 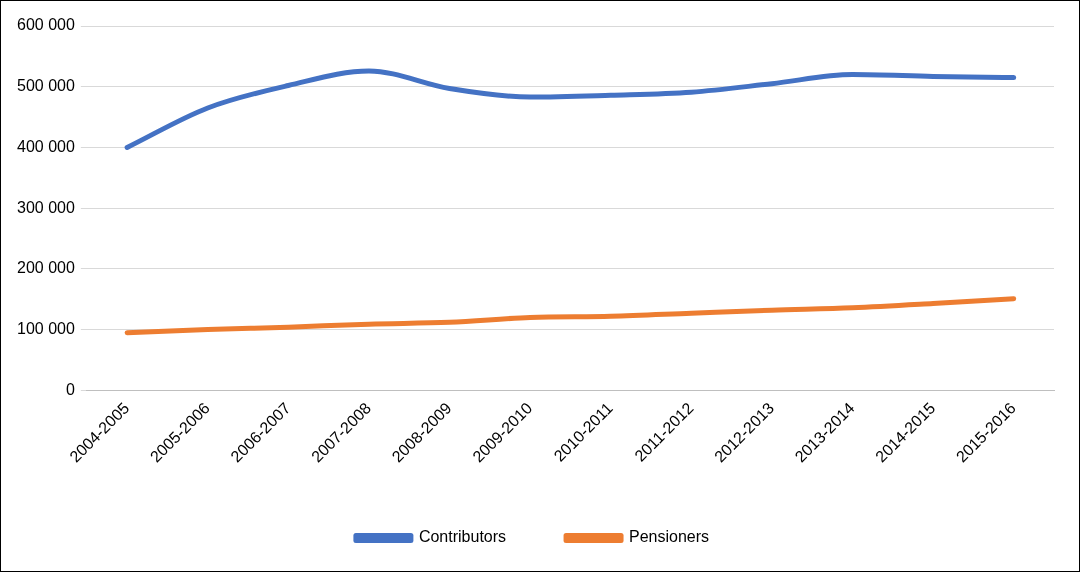 I want to click on legend-label: Pensioners, so click(x=669, y=537).